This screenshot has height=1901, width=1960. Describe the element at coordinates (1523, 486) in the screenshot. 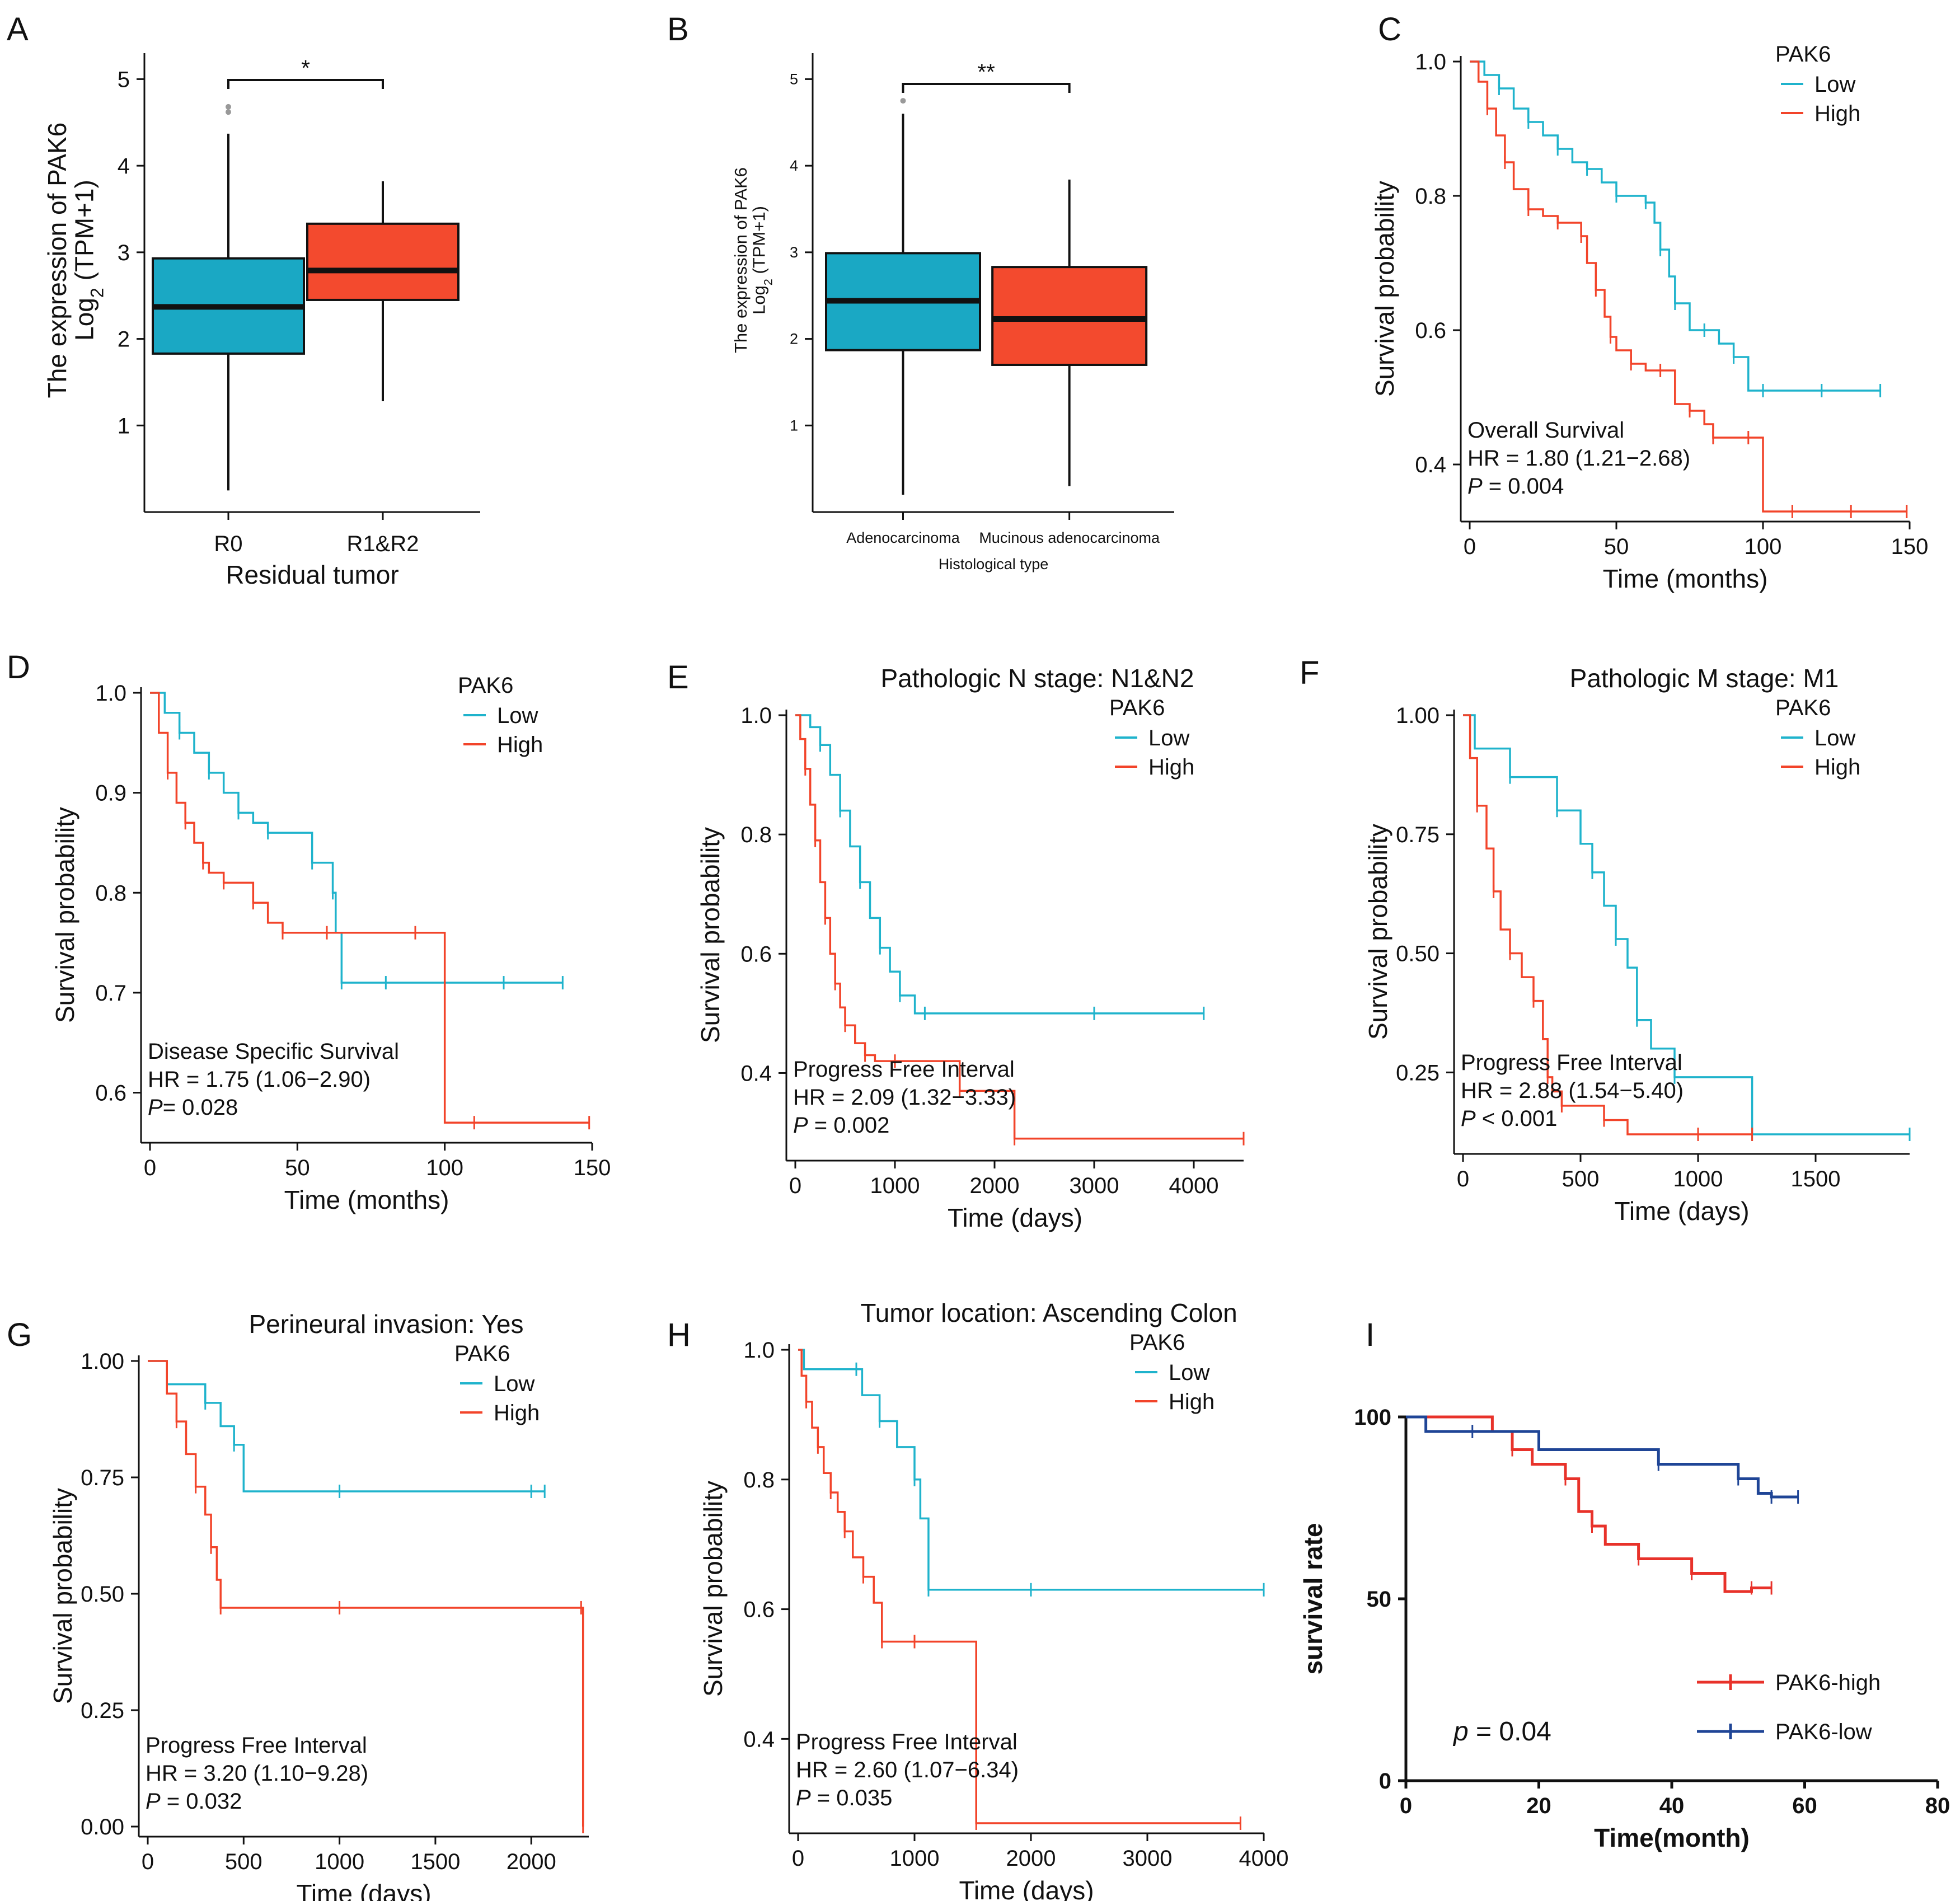

I see `p-value-number: = 0.004` at that location.